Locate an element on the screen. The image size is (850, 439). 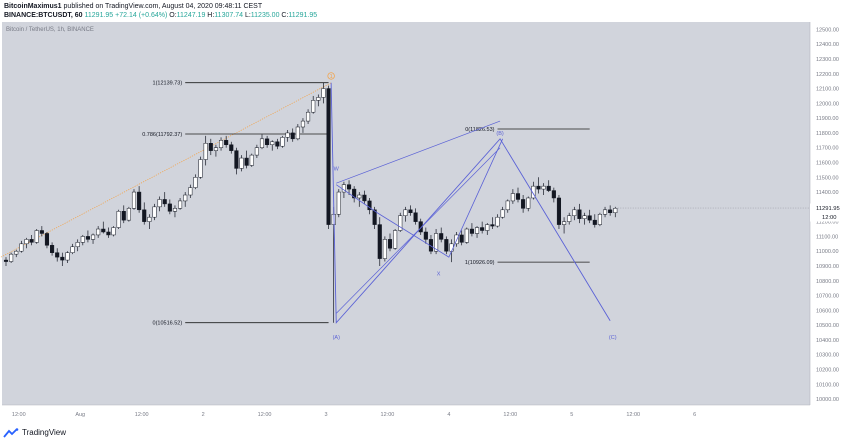
fib-level-label: 0.786(11792.37) is located at coordinates (162, 135).